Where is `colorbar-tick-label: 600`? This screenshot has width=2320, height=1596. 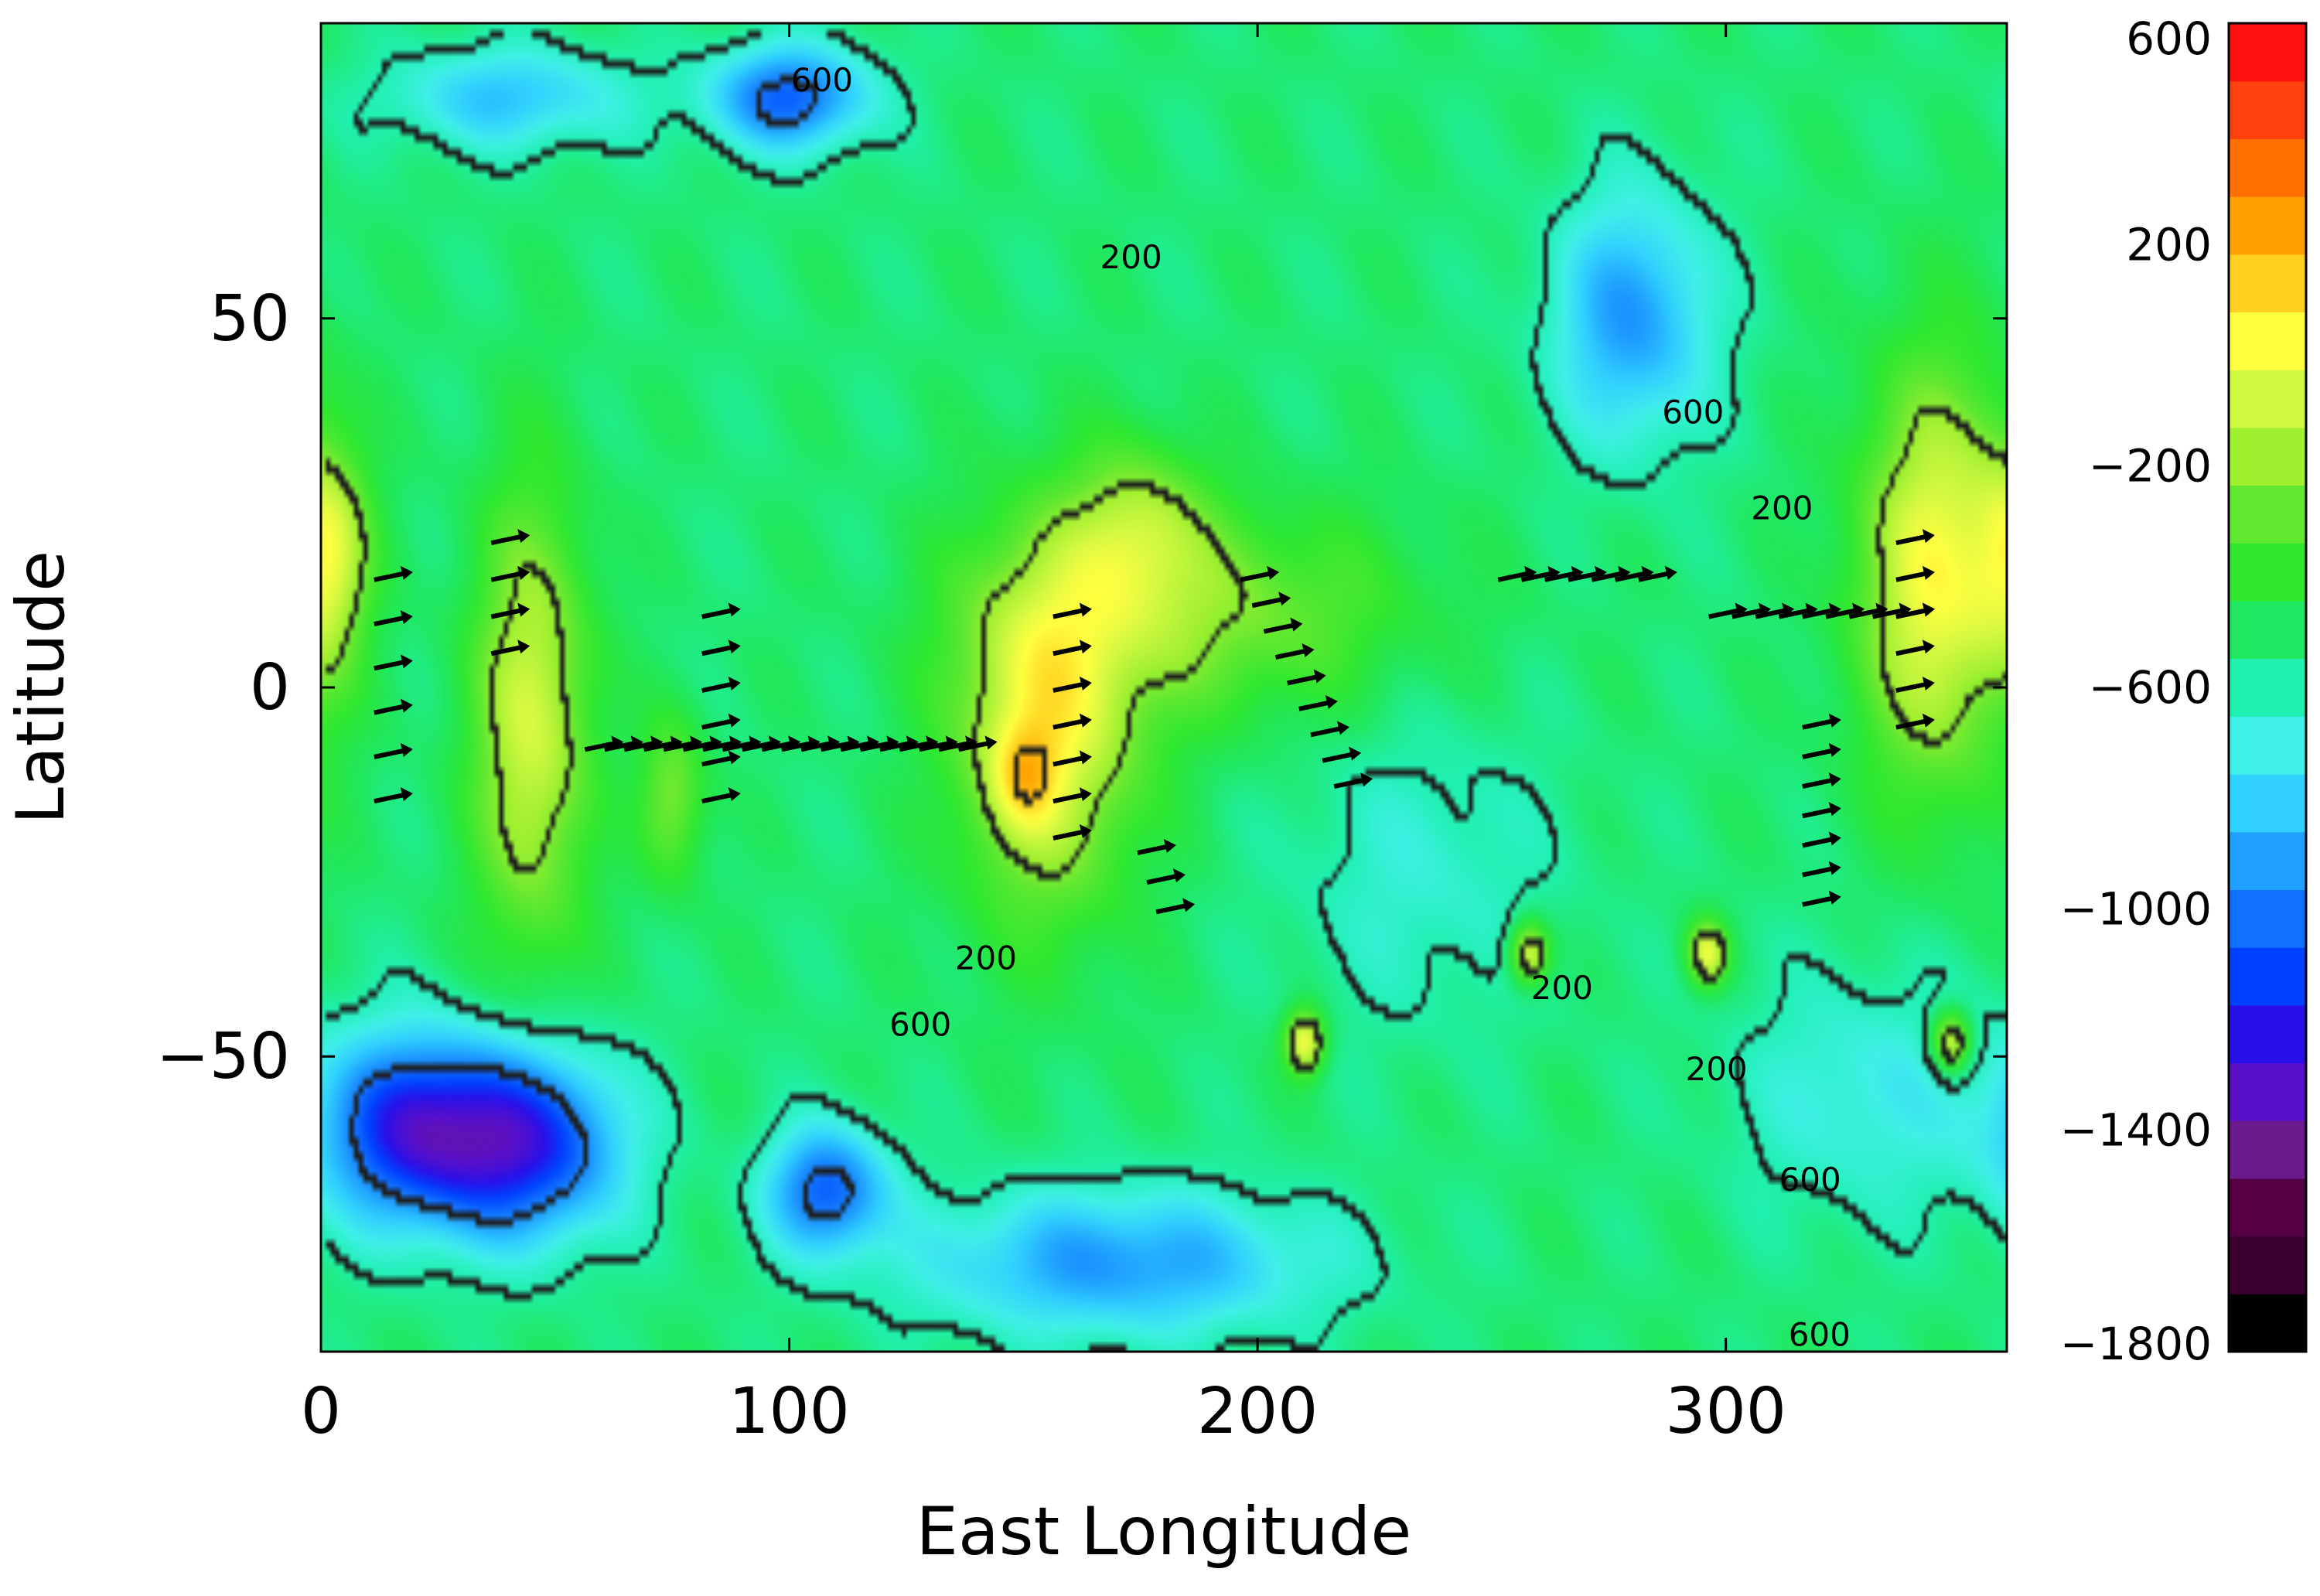 colorbar-tick-label: 600 is located at coordinates (2169, 38).